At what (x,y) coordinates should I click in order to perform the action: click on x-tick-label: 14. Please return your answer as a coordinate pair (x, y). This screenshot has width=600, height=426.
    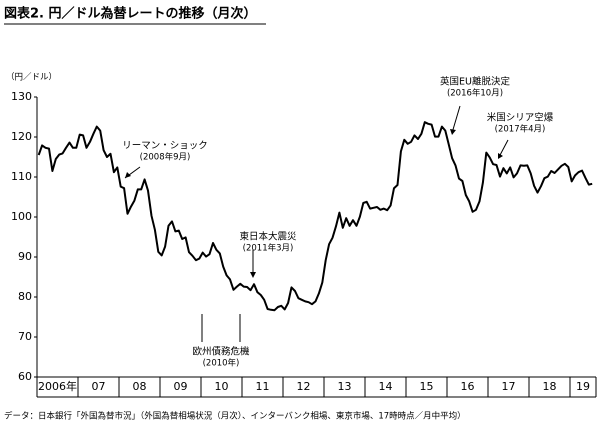
    Looking at the image, I should click on (386, 386).